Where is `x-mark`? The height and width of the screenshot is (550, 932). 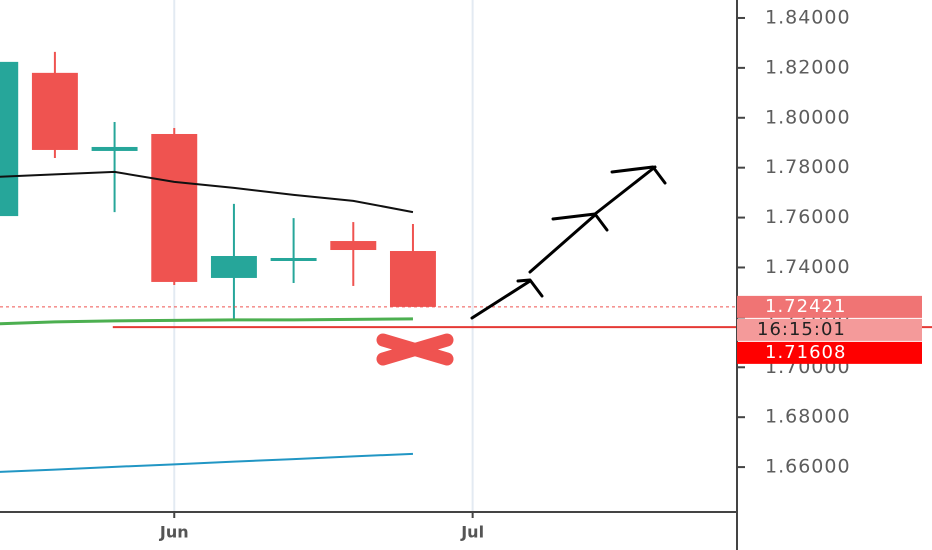 x-mark is located at coordinates (415, 349).